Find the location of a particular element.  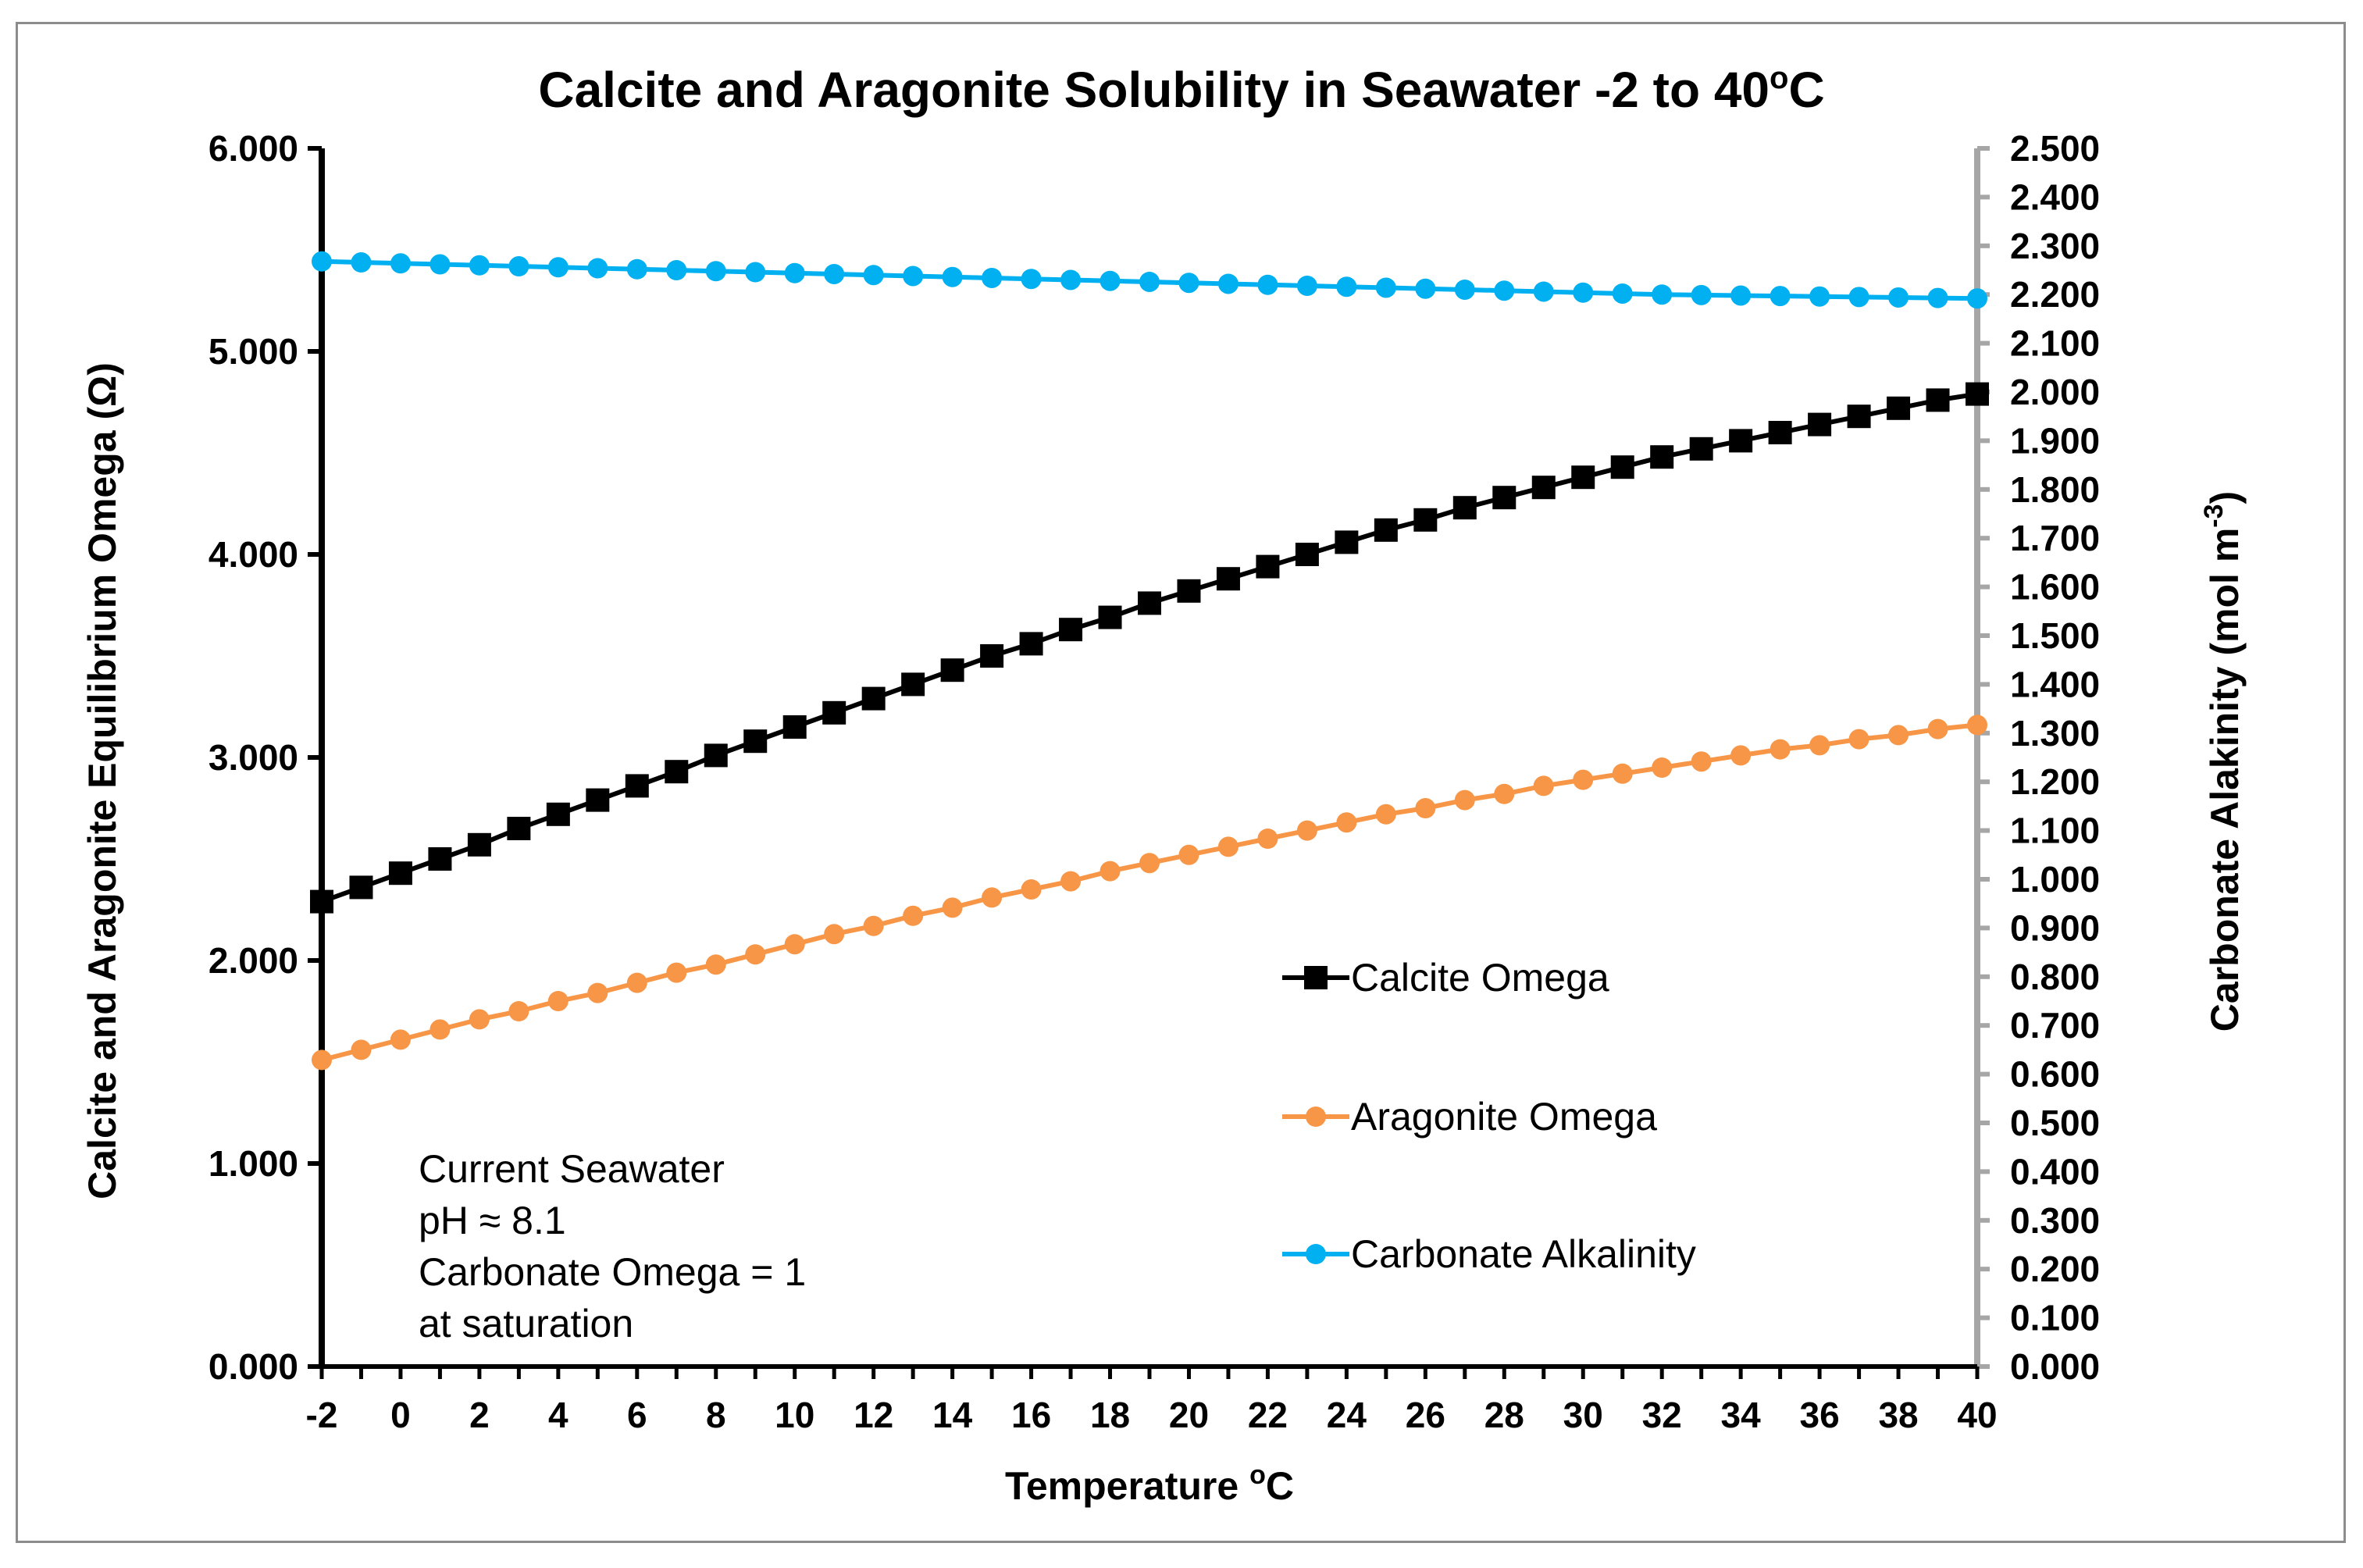

x-tick-label: 20 is located at coordinates (1189, 1415).